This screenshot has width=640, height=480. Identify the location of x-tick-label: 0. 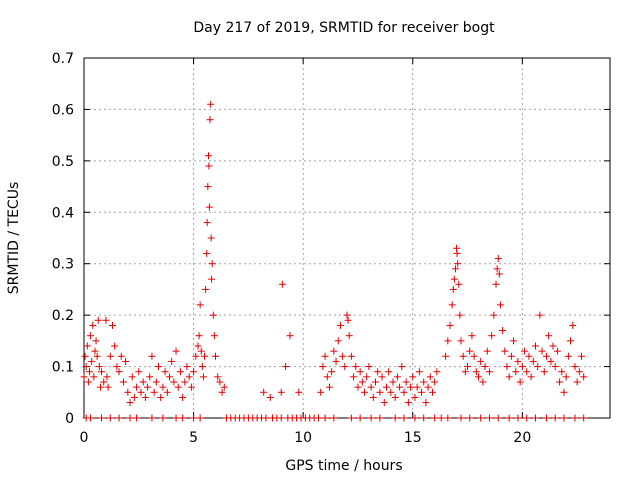
(84, 438).